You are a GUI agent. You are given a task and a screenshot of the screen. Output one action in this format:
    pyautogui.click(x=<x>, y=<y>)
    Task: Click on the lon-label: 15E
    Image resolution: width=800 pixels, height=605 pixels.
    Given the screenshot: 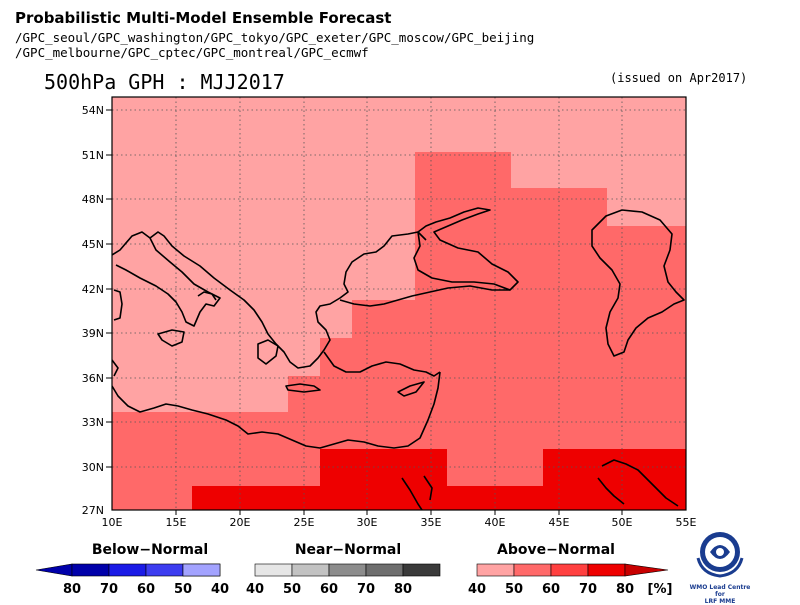 What is the action you would take?
    pyautogui.click(x=176, y=522)
    